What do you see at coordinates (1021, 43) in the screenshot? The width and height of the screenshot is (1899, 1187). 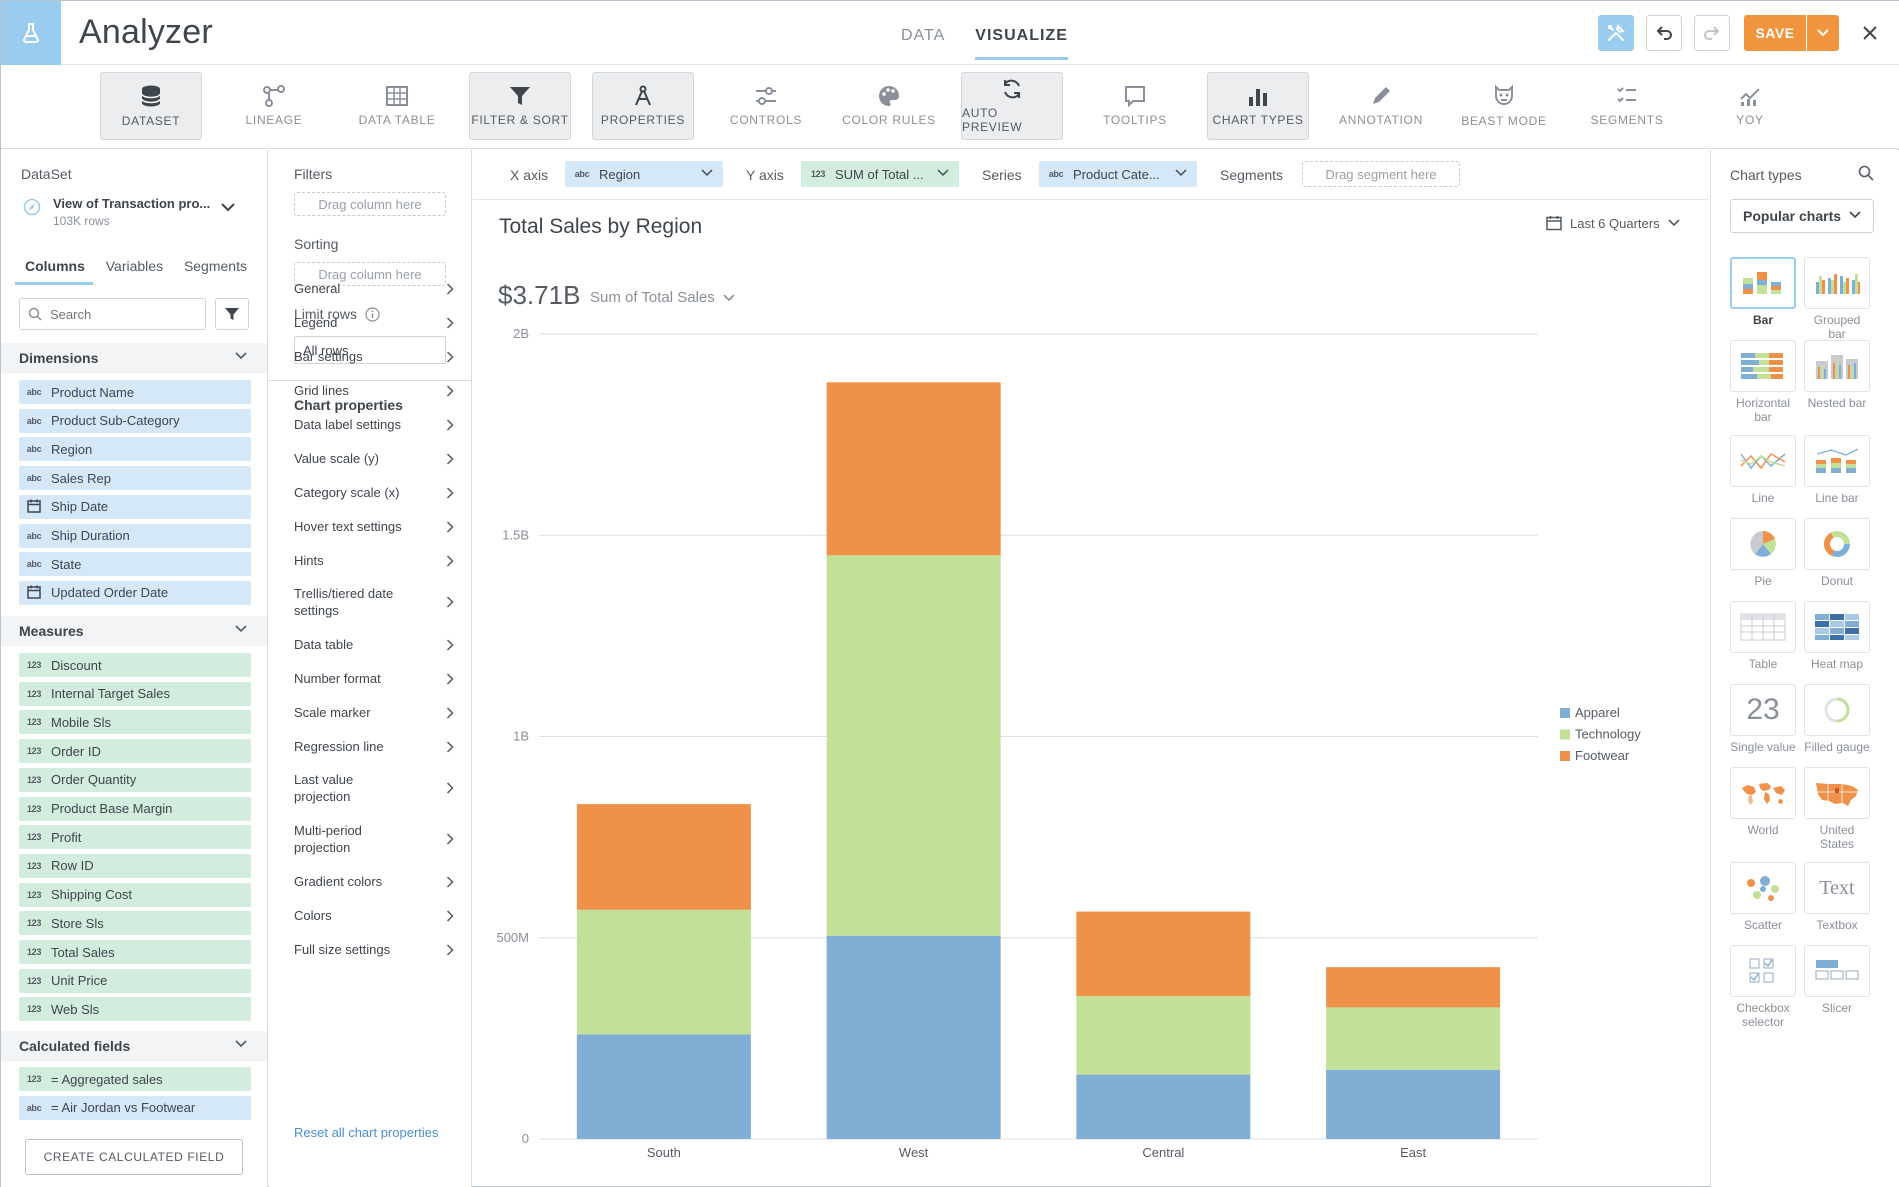 I see `tab-visualize: VISUALIZE` at bounding box center [1021, 43].